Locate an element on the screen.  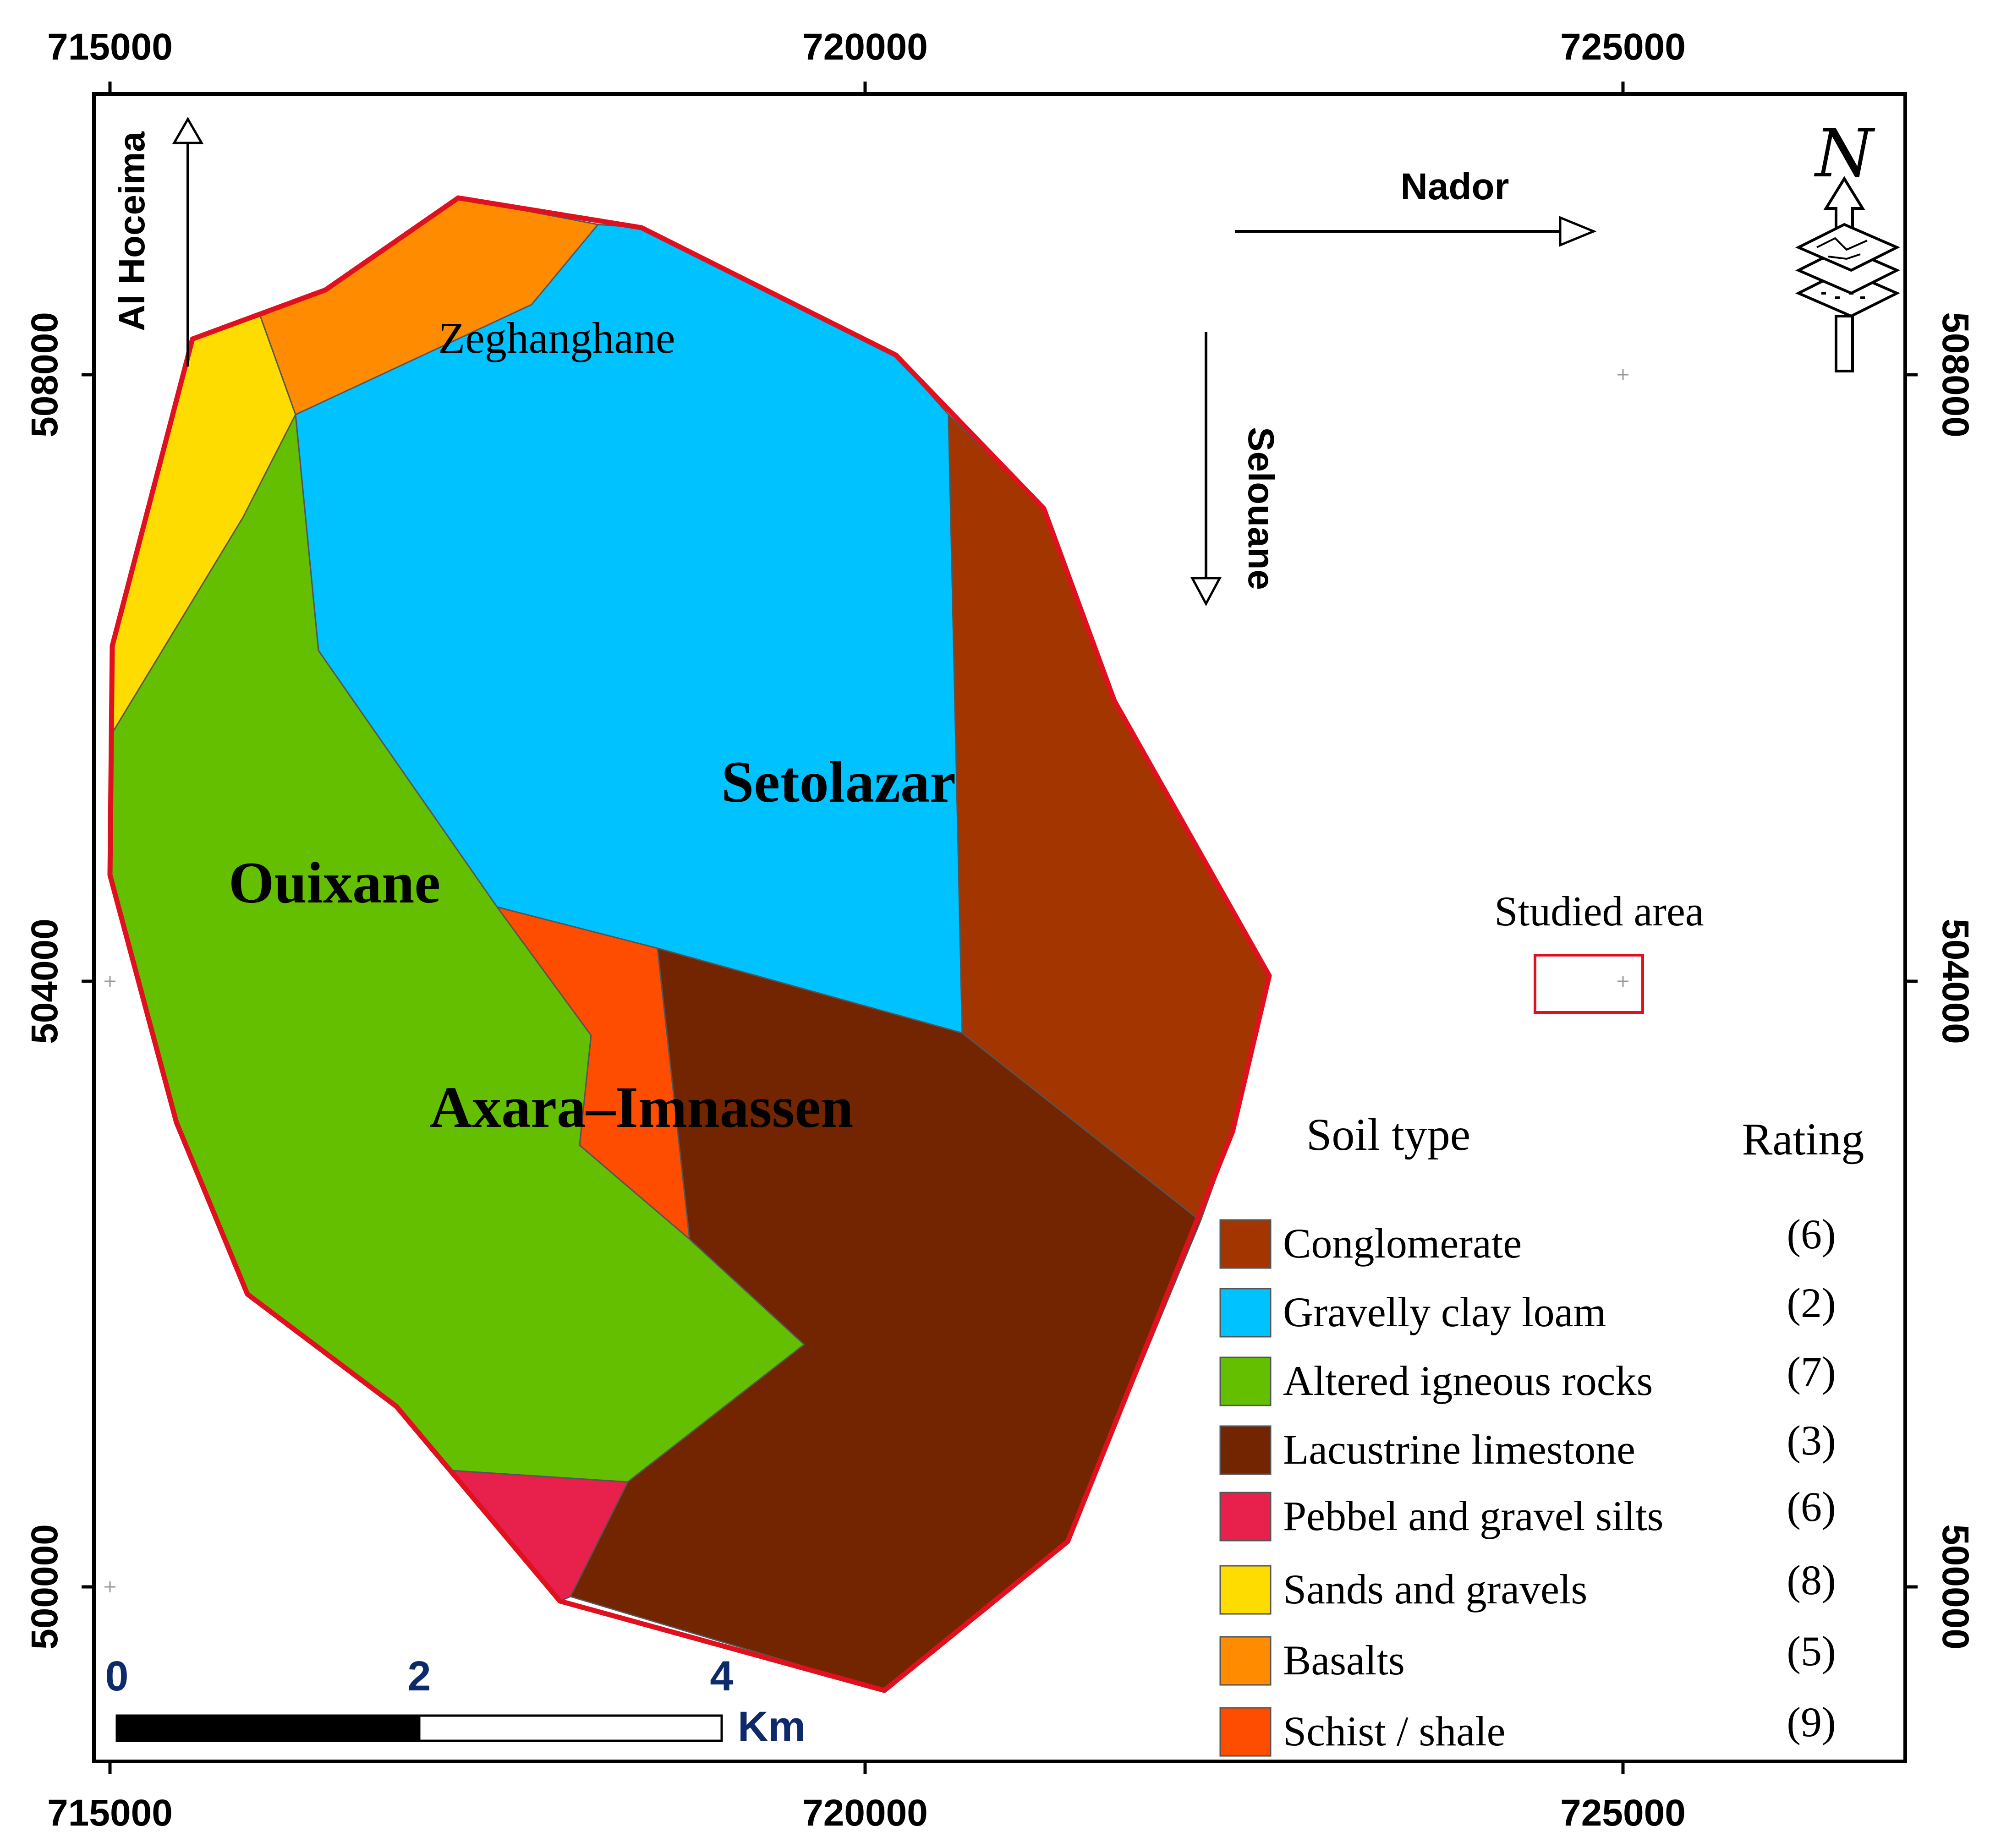
studied-area-swatch is located at coordinates (1589, 984).